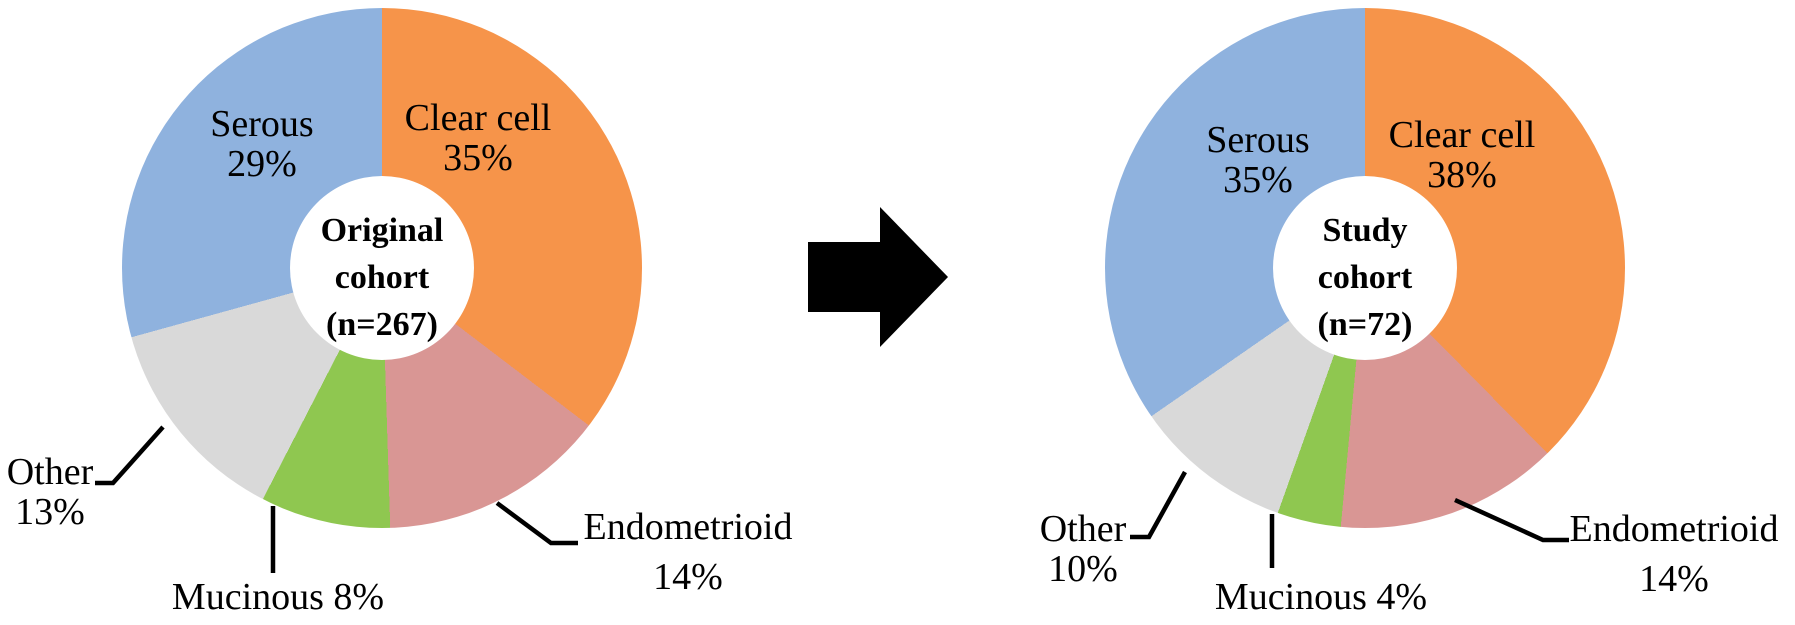 The width and height of the screenshot is (1795, 625). What do you see at coordinates (382, 230) in the screenshot?
I see `center-title-line: Original` at bounding box center [382, 230].